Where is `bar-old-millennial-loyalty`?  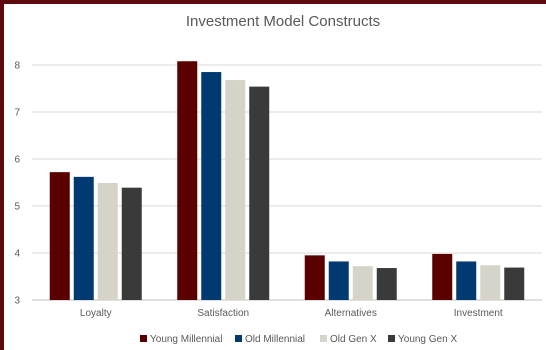 bar-old-millennial-loyalty is located at coordinates (83, 238).